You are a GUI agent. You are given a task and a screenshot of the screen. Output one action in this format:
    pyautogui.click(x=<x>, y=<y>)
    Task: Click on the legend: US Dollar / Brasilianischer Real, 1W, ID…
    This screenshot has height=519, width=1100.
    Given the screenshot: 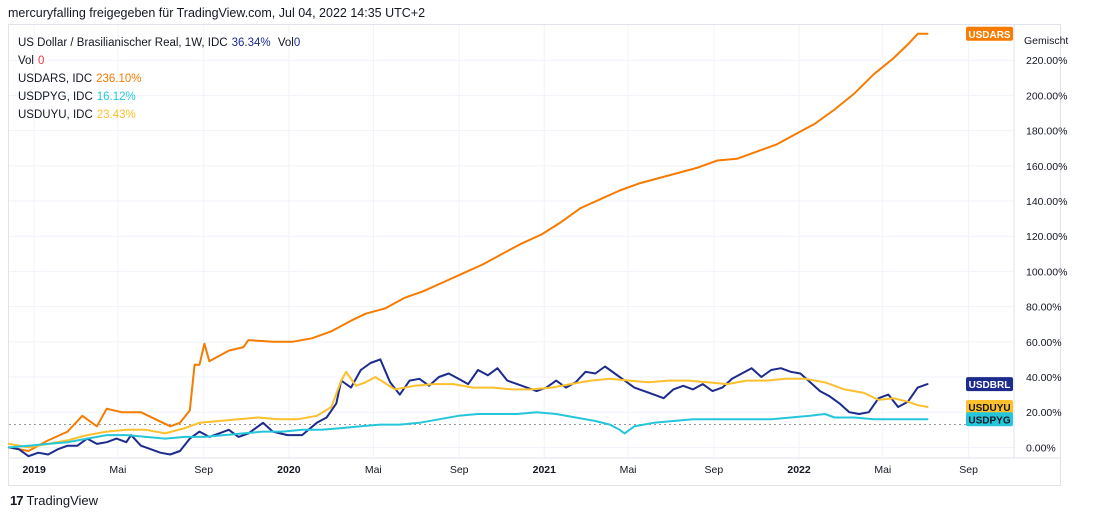 What is the action you would take?
    pyautogui.click(x=159, y=79)
    